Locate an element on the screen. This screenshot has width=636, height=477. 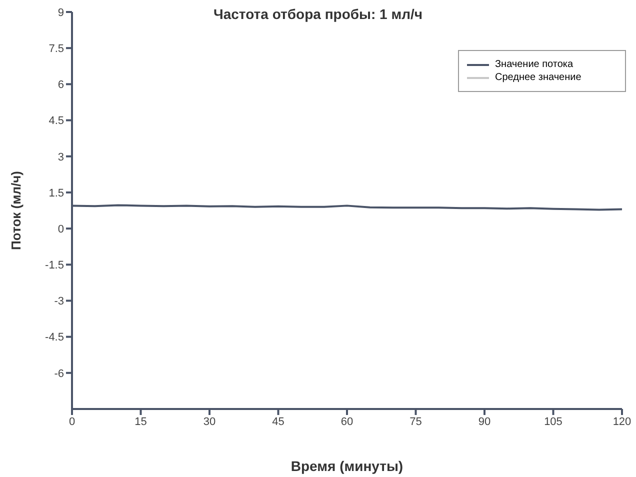
y-tick-label: -6 is located at coordinates (59, 374).